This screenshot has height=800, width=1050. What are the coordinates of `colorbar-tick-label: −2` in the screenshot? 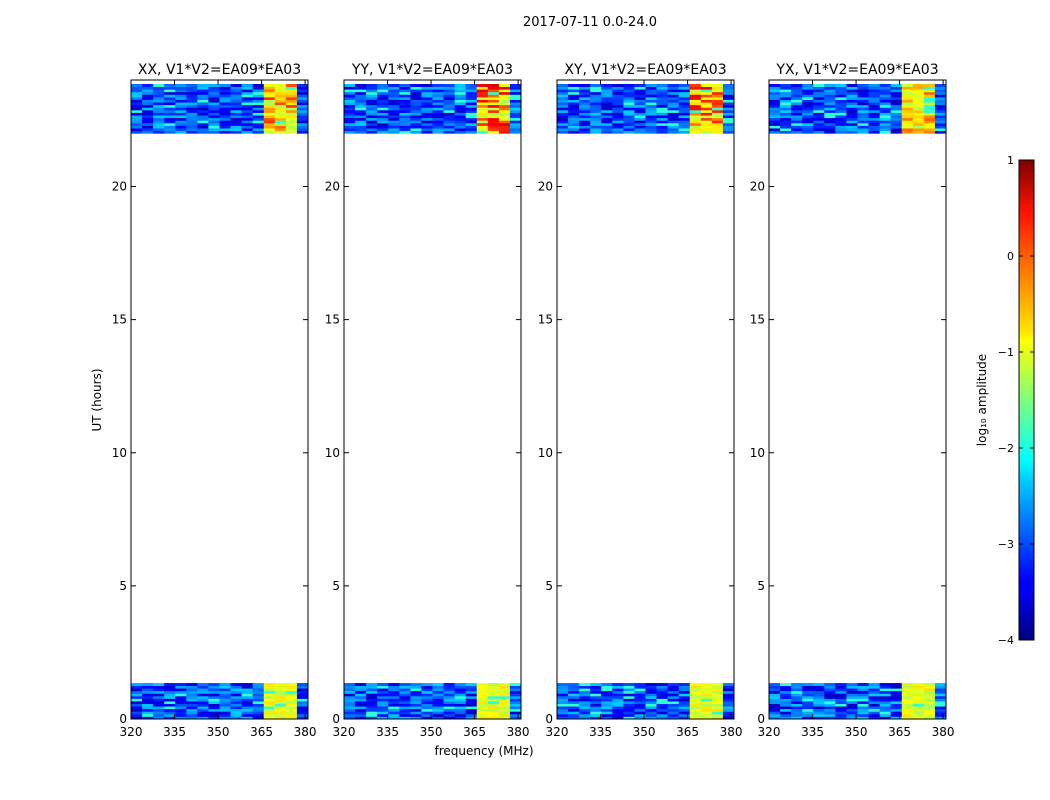 It's located at (1006, 448).